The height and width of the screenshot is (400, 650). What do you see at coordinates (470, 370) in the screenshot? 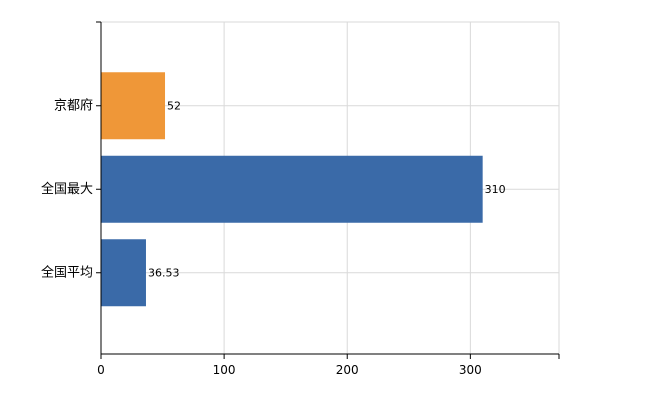
I see `x-tick-label-3: 300` at bounding box center [470, 370].